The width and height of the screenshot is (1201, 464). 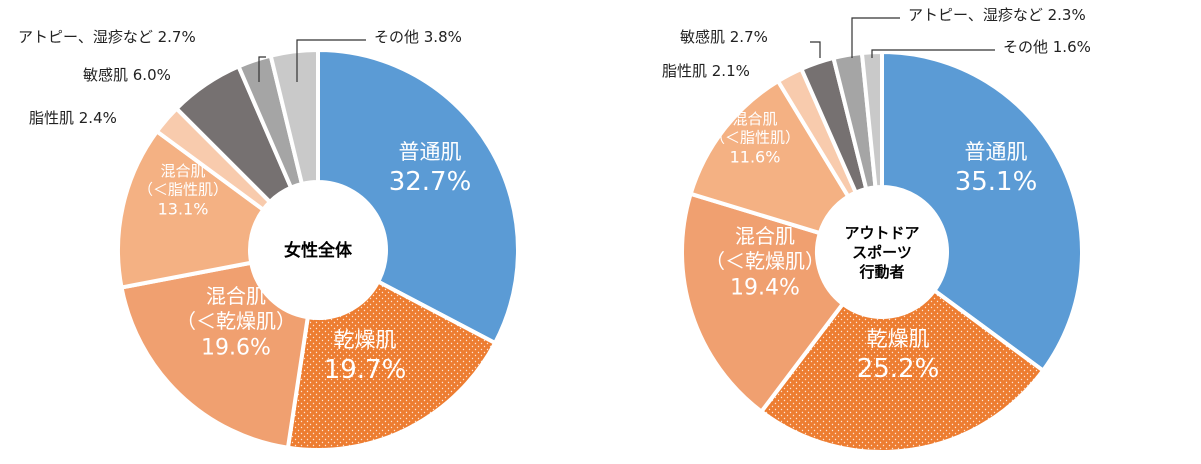 I want to click on data-label: アトピー、湿疹など 2.3%, so click(x=997, y=15).